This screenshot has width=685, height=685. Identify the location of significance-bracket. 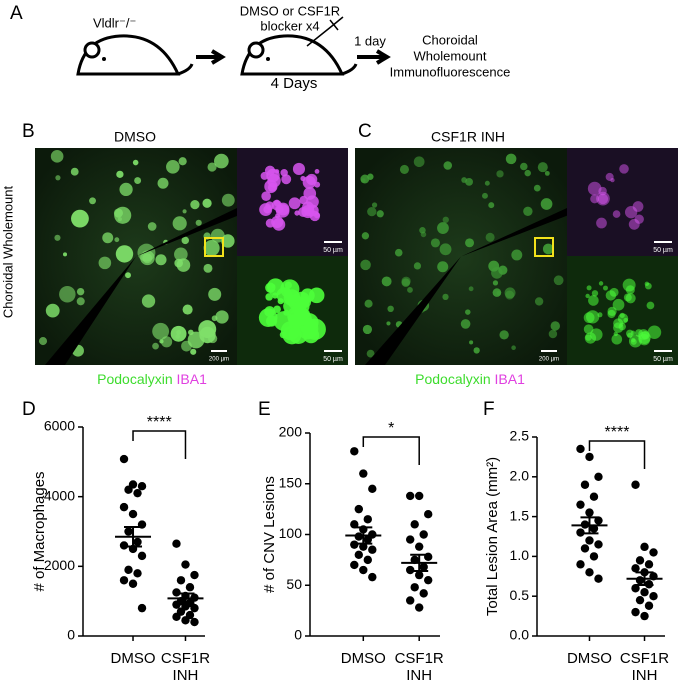
(617, 454).